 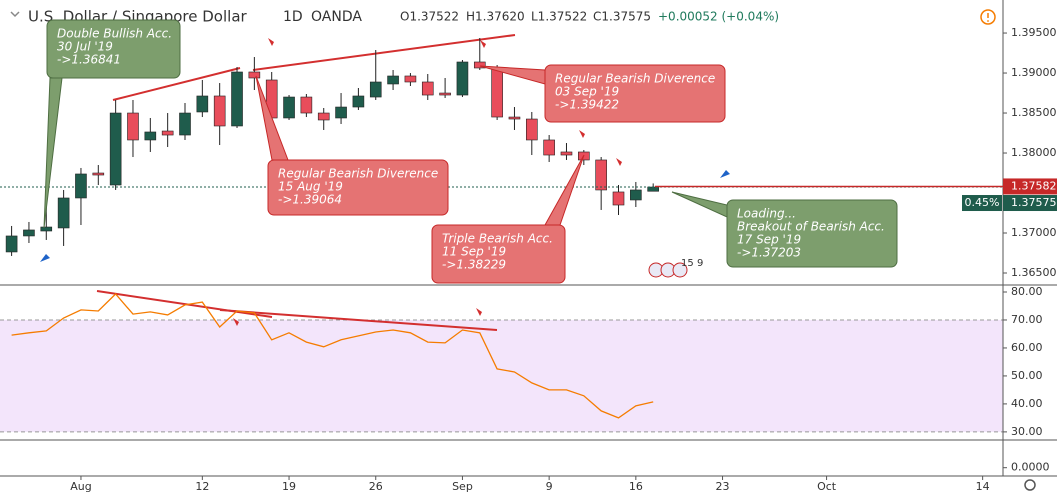 I want to click on y-tick-label: 80.00, so click(x=1027, y=291).